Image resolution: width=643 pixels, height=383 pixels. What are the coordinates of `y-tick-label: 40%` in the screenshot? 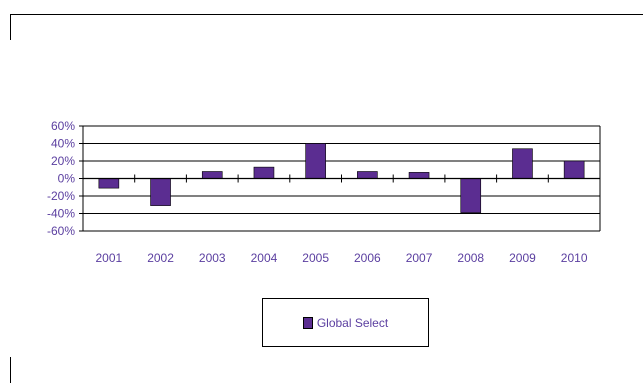 It's located at (63, 144).